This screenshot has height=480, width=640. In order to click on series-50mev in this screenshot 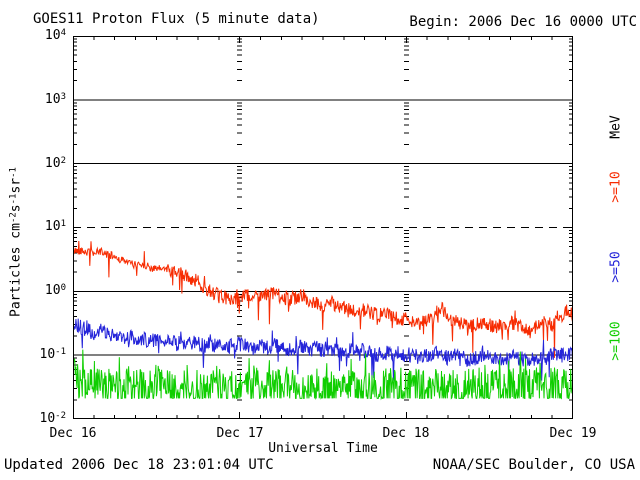, I will do `click(323, 349)`.